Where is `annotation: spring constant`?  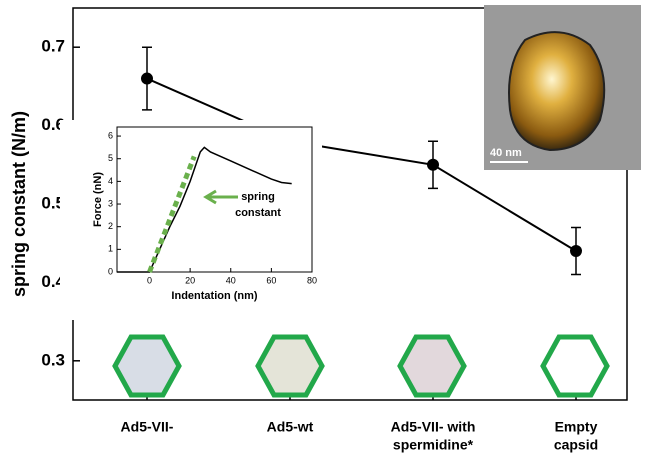 annotation: spring constant is located at coordinates (258, 205).